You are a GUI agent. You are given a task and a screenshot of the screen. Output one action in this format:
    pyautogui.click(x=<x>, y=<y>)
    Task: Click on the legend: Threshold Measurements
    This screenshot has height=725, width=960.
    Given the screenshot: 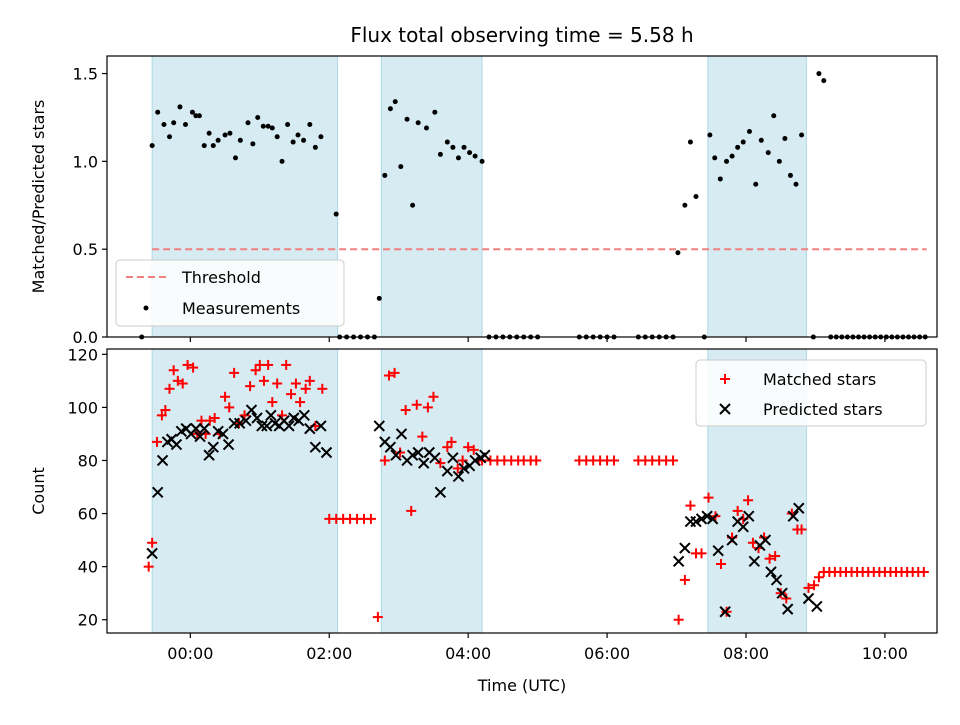 What is the action you would take?
    pyautogui.click(x=230, y=293)
    